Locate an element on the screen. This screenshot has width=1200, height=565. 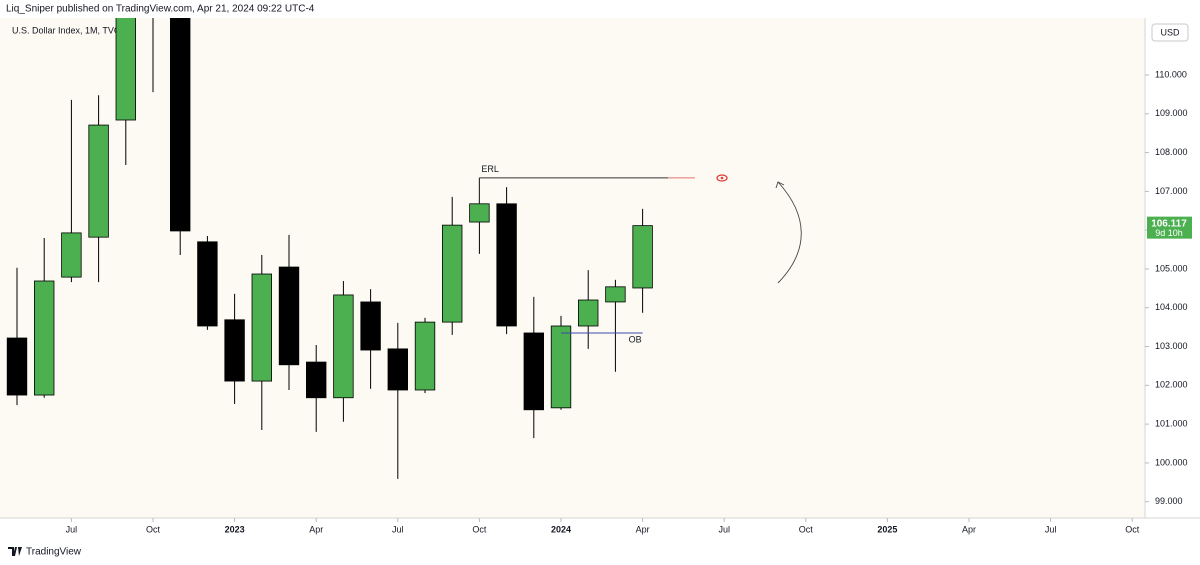
arrow-head is located at coordinates (780, 185).